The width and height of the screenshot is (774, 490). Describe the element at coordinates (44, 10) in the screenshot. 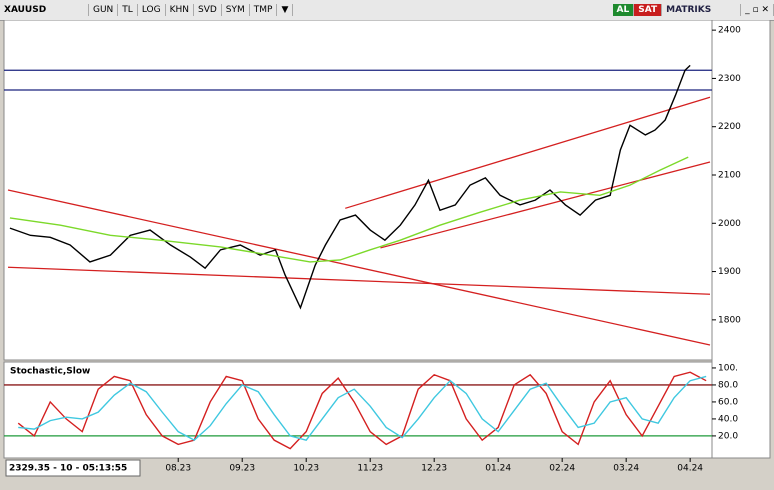

I see `symbol: XAUUSD` at that location.